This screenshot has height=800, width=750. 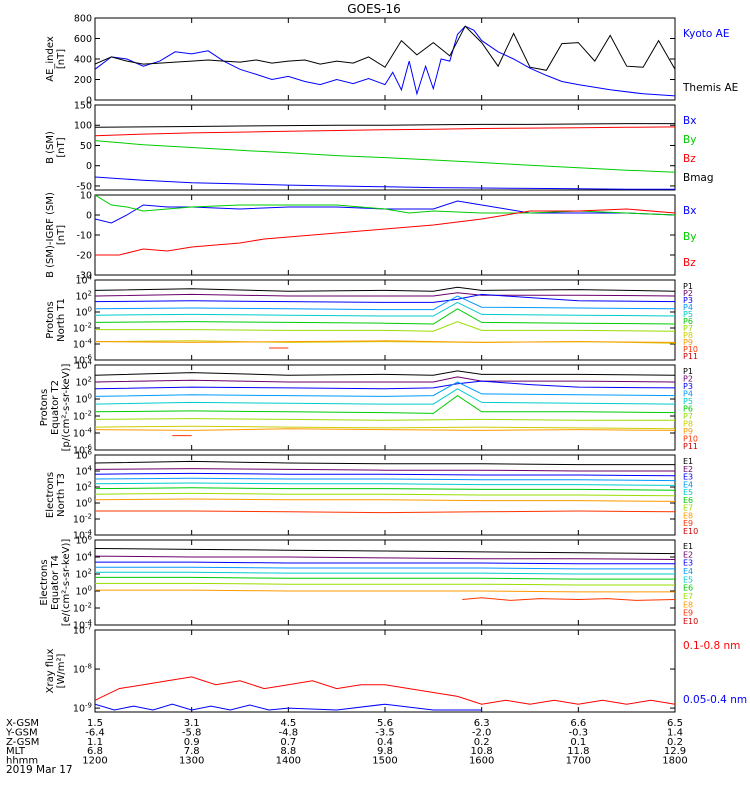 What do you see at coordinates (689, 140) in the screenshot?
I see `legend-item-by: By` at bounding box center [689, 140].